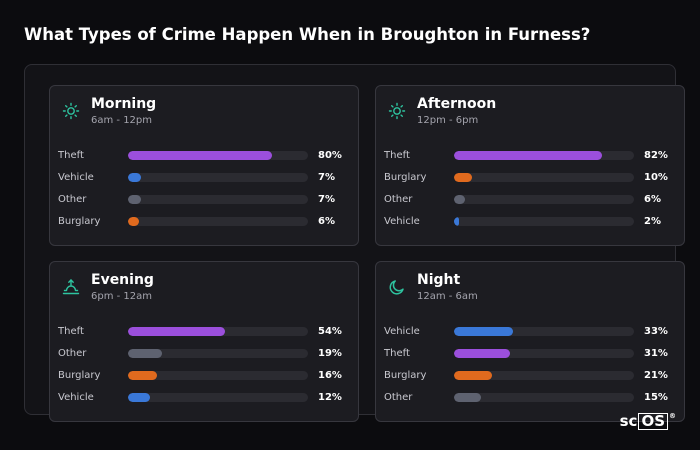  Describe the element at coordinates (122, 120) in the screenshot. I see `card-subtitle: 6am - 12pm` at that location.